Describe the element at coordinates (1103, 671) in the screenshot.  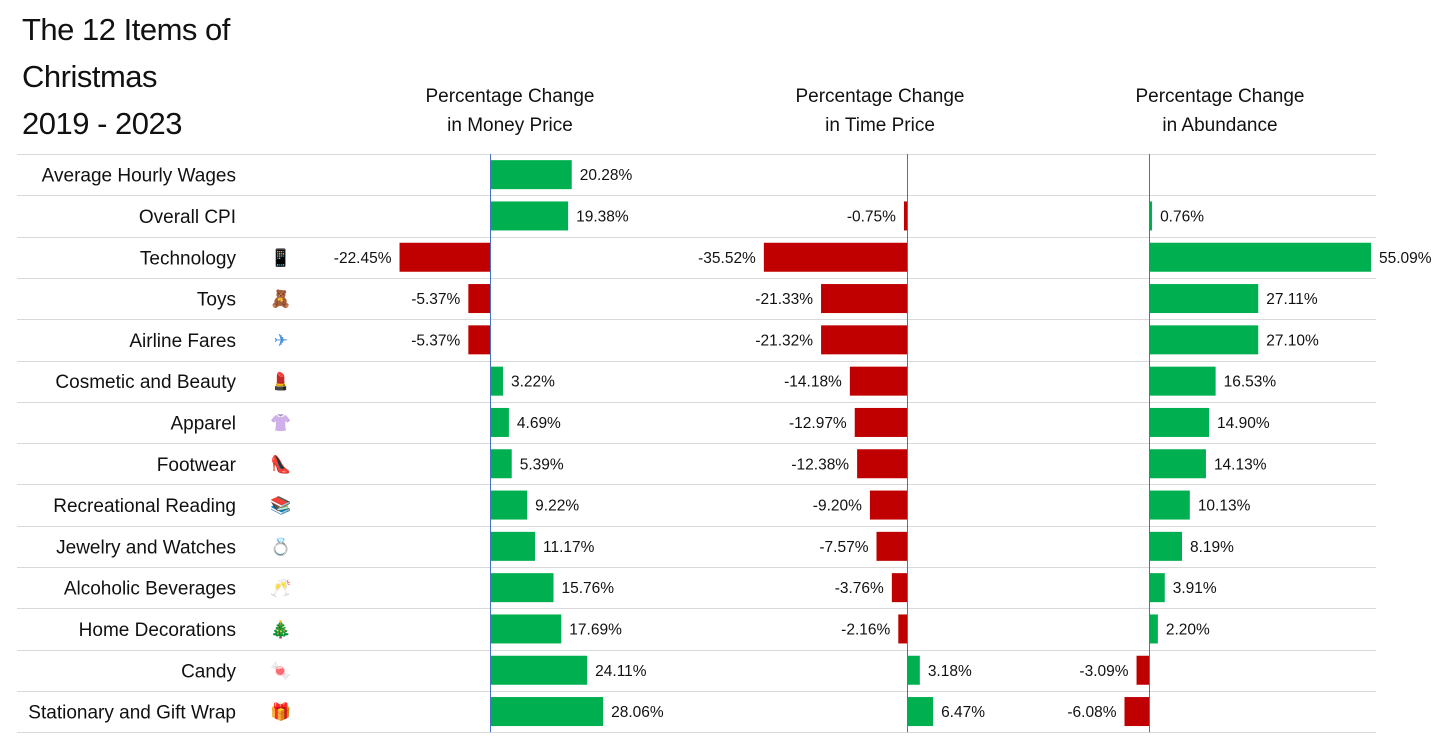
I see `data-label: -3.09%` at that location.